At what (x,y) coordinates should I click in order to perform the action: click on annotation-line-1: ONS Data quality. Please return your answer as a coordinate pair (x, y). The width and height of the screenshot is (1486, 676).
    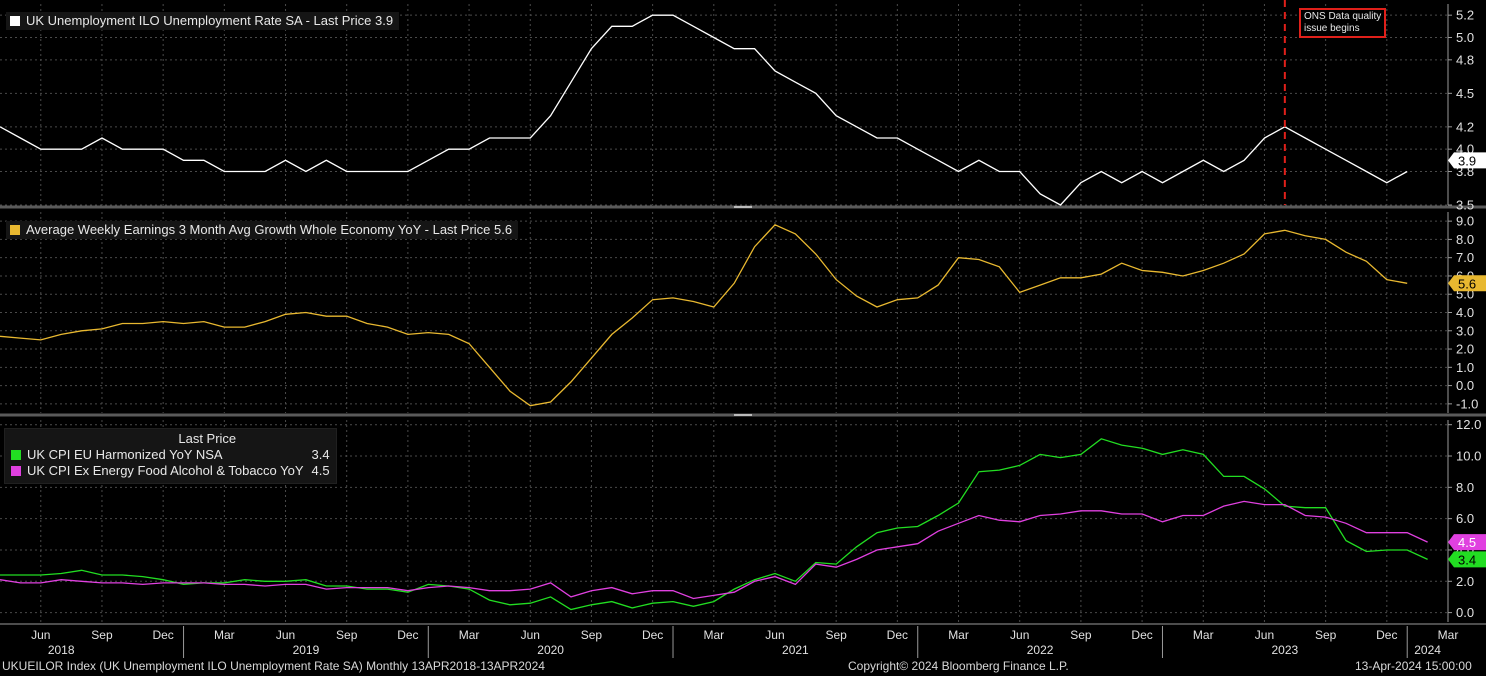
    Looking at the image, I should click on (1343, 16).